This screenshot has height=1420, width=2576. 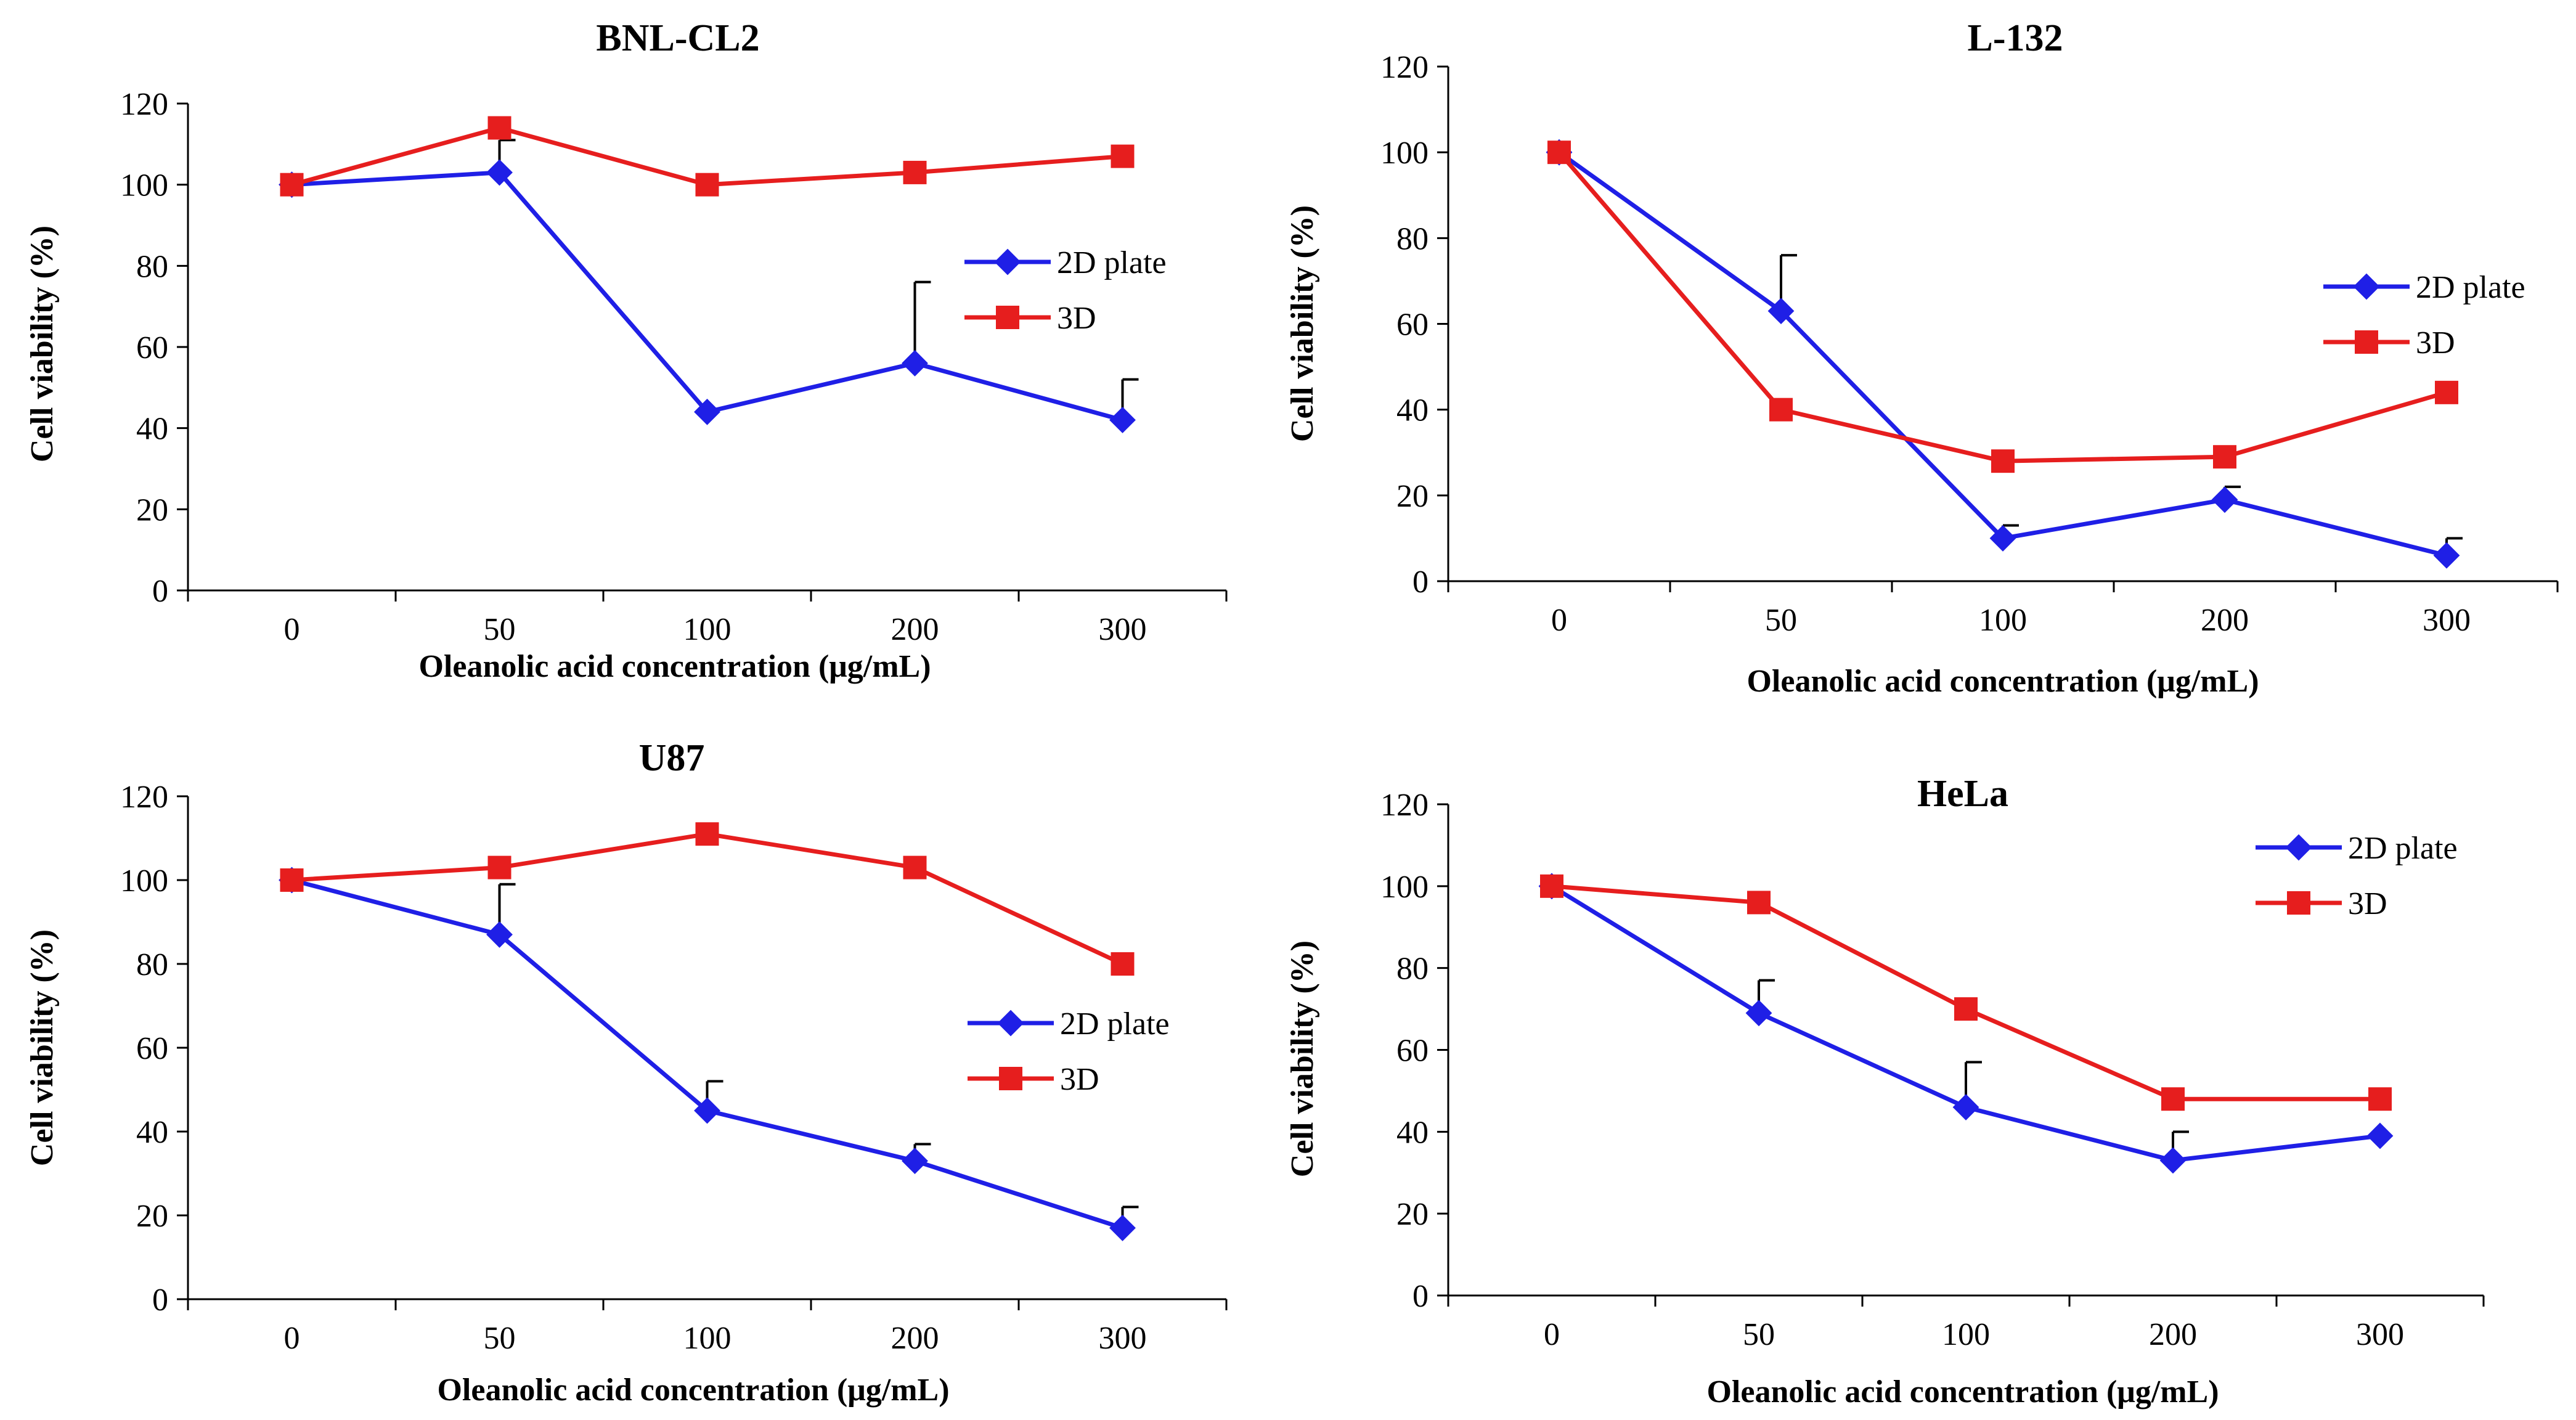 What do you see at coordinates (1066, 290) in the screenshot?
I see `legend-bnl-cl2: 2D plate 3D` at bounding box center [1066, 290].